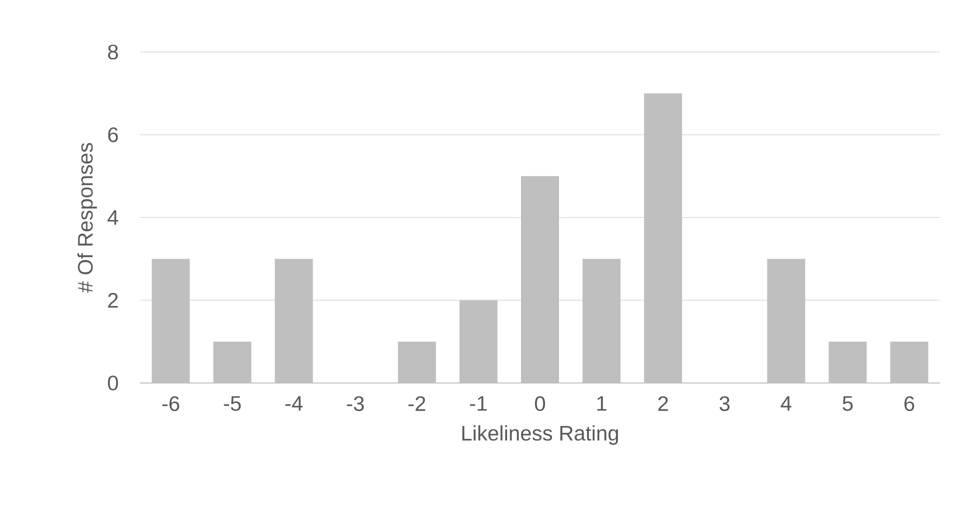 Image resolution: width=964 pixels, height=527 pixels. Describe the element at coordinates (232, 403) in the screenshot. I see `x-tick-label: -5` at that location.